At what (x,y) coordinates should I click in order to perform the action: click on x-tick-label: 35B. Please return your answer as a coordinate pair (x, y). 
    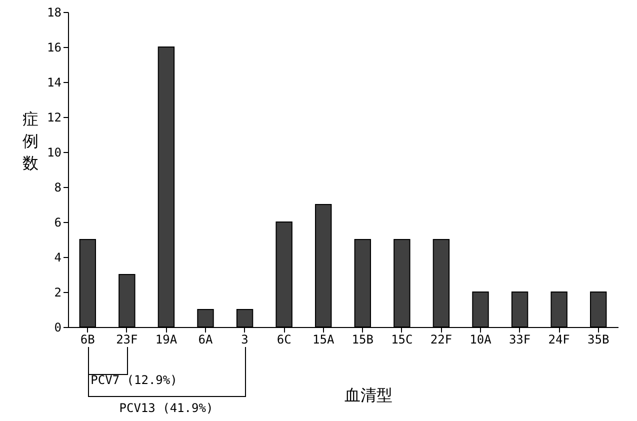
    Looking at the image, I should click on (599, 339).